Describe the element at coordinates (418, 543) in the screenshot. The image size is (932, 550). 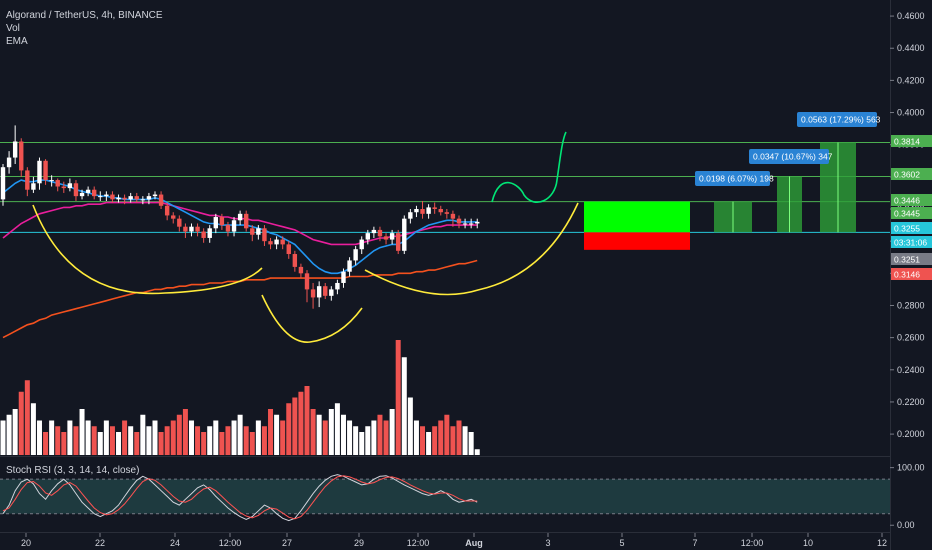
I see `time-tick-label: 12:00` at that location.